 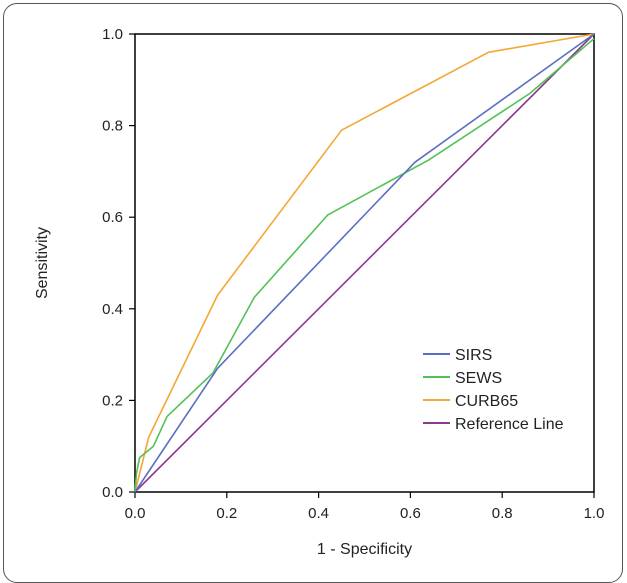 What do you see at coordinates (486, 401) in the screenshot?
I see `legend-label: CURB65` at bounding box center [486, 401].